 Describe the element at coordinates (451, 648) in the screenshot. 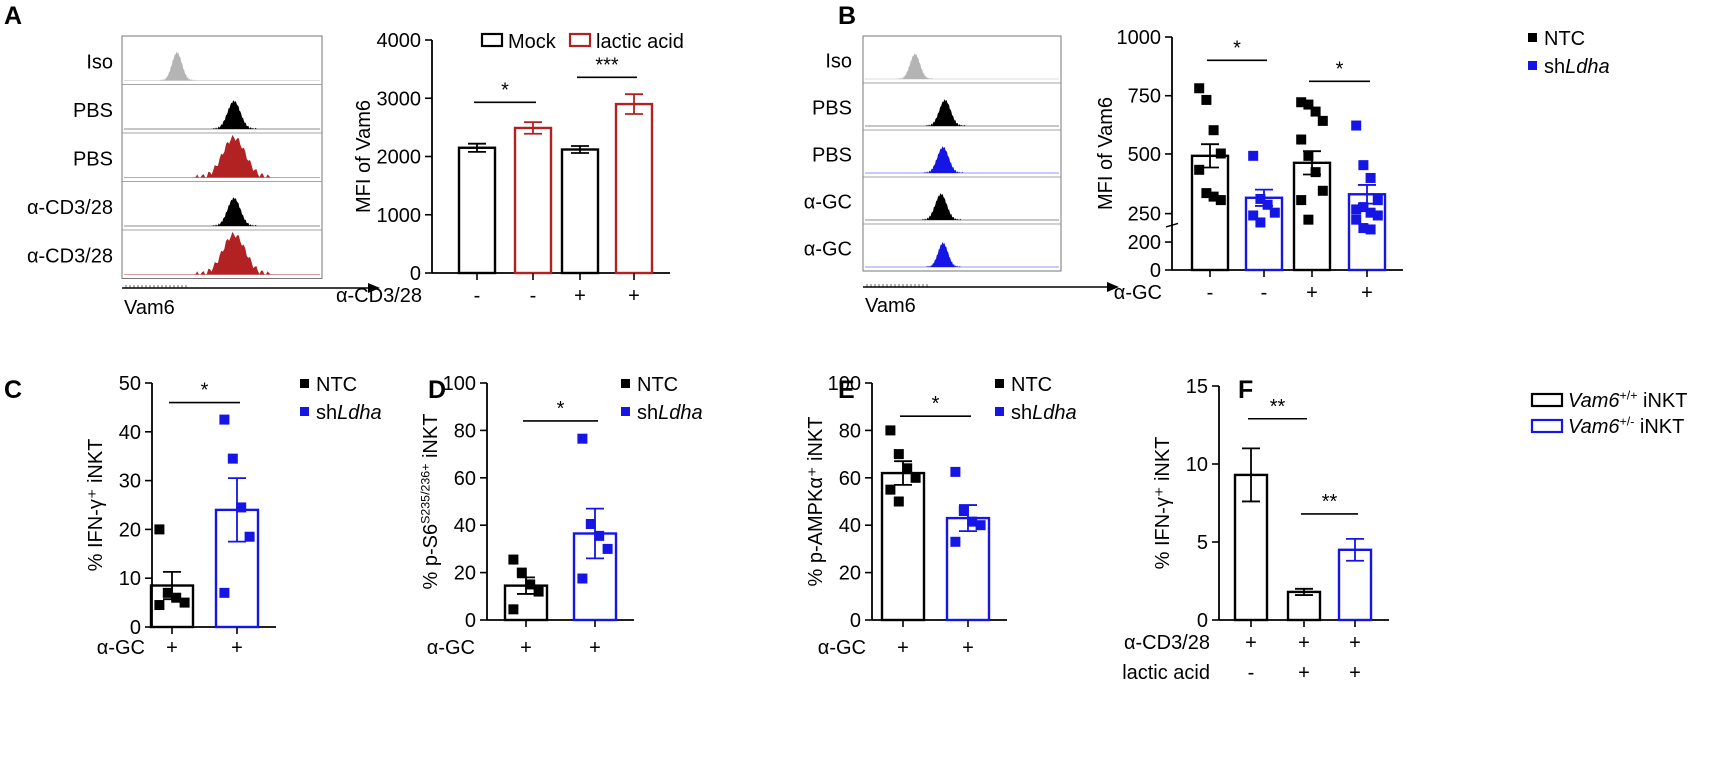

I see `condition-label: α-GC` at that location.